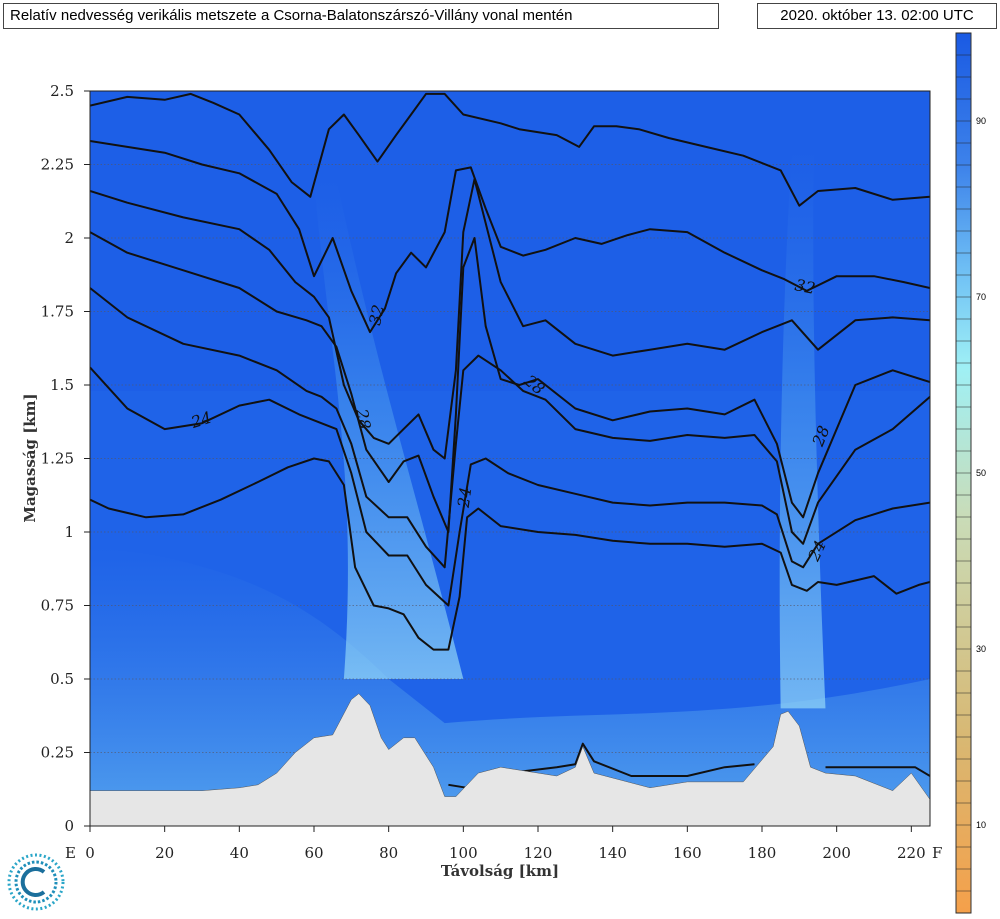 This screenshot has width=1000, height=919. What do you see at coordinates (164, 853) in the screenshot?
I see `x-tick-label: 20` at bounding box center [164, 853].